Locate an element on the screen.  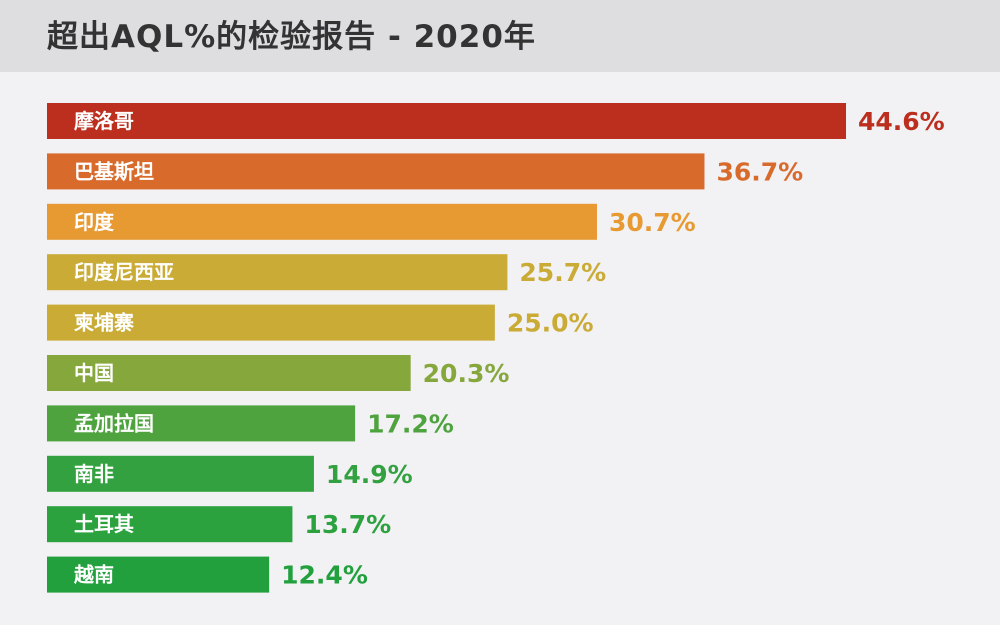
chart-title: 超出AQL%的检验报告 - 2020年 is located at coordinates (291, 37).